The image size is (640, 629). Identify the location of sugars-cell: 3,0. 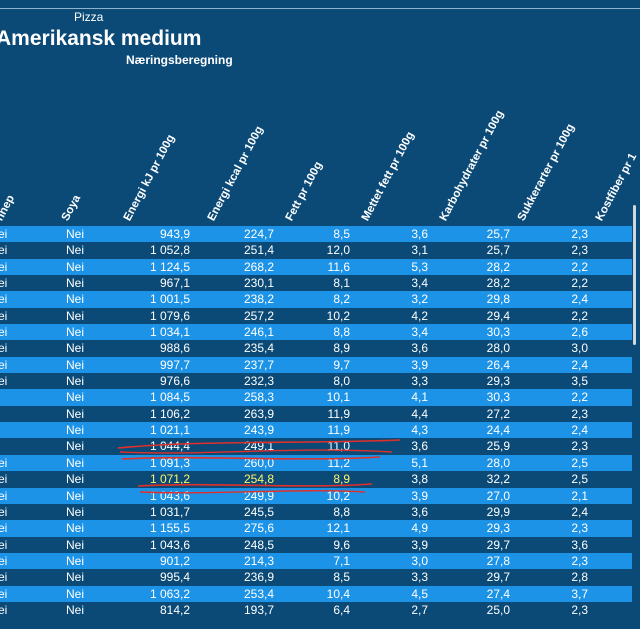
(579, 348).